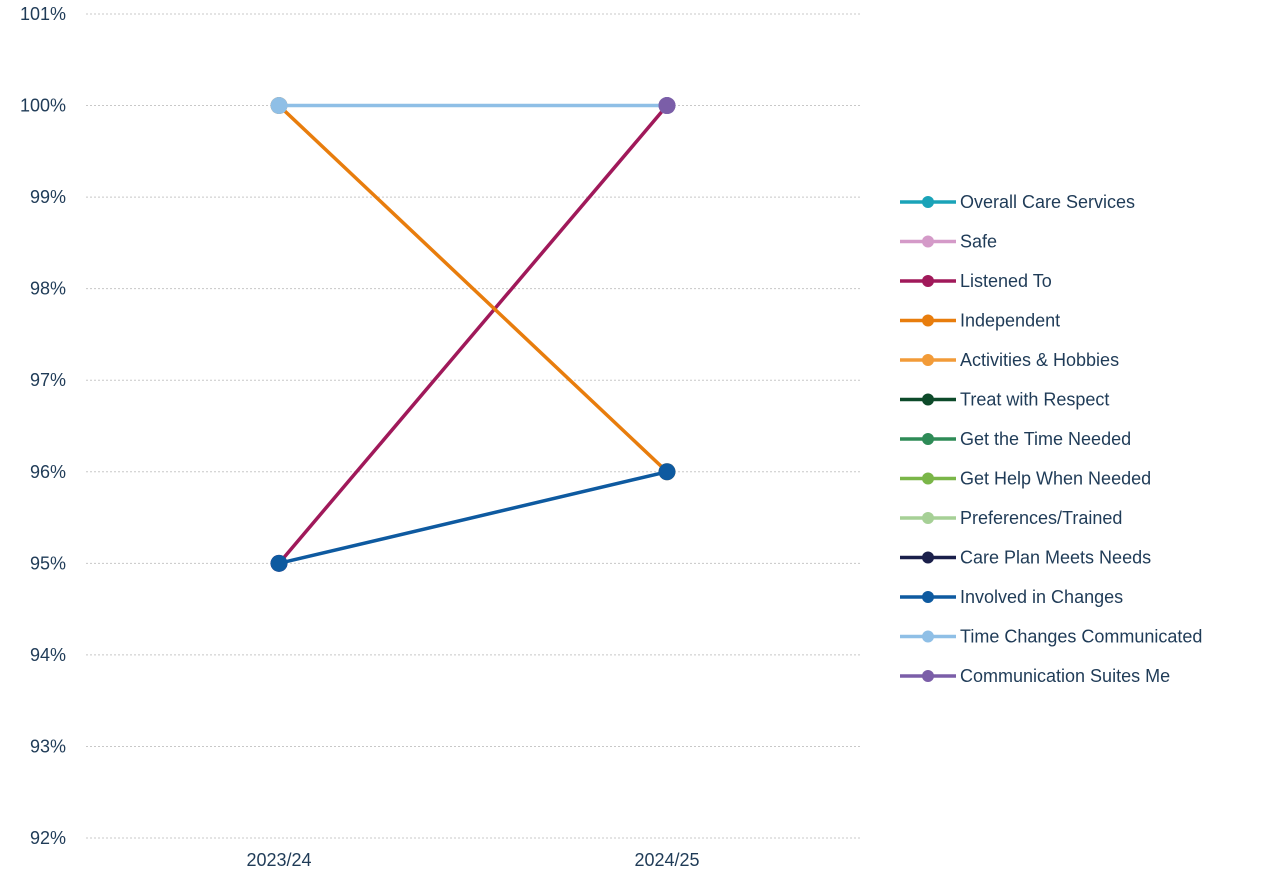  Describe the element at coordinates (48, 472) in the screenshot. I see `y-tick-label-4: 96%` at that location.